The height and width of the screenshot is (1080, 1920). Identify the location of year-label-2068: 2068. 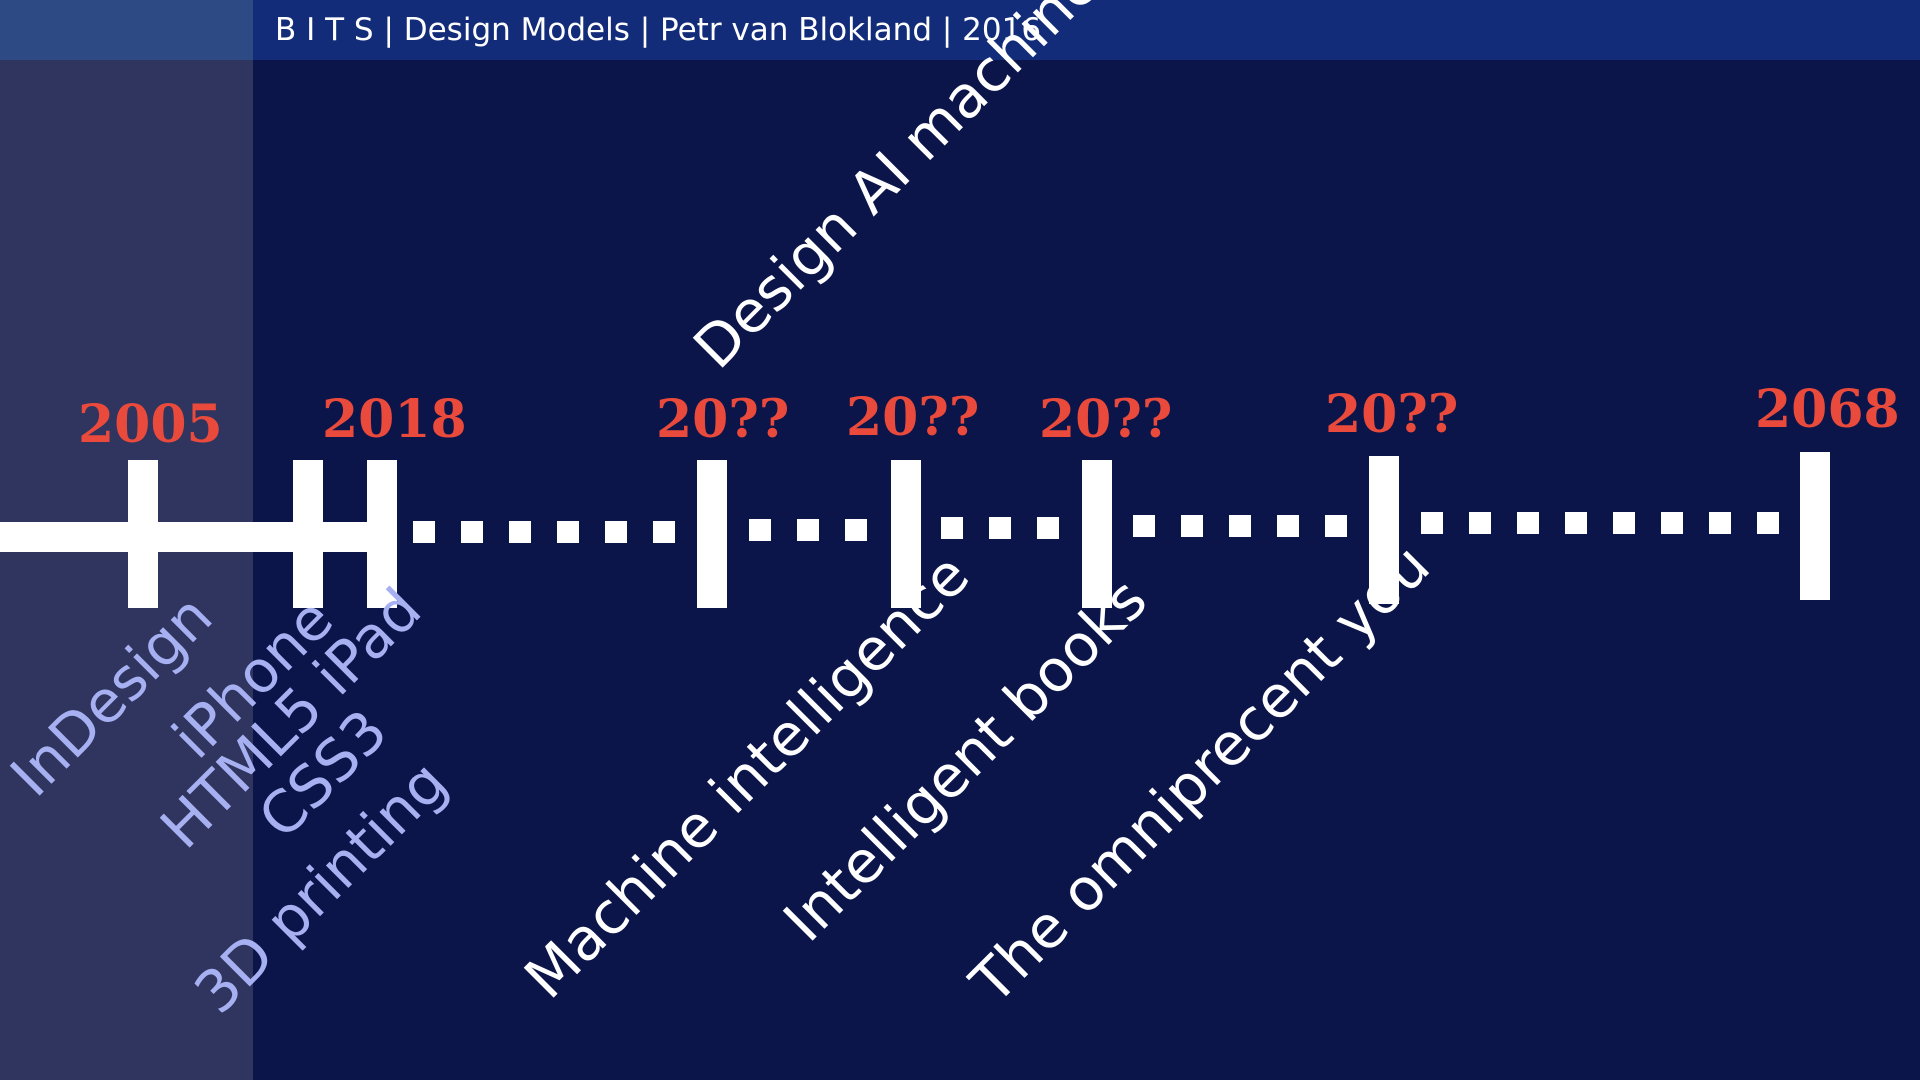
(1827, 409).